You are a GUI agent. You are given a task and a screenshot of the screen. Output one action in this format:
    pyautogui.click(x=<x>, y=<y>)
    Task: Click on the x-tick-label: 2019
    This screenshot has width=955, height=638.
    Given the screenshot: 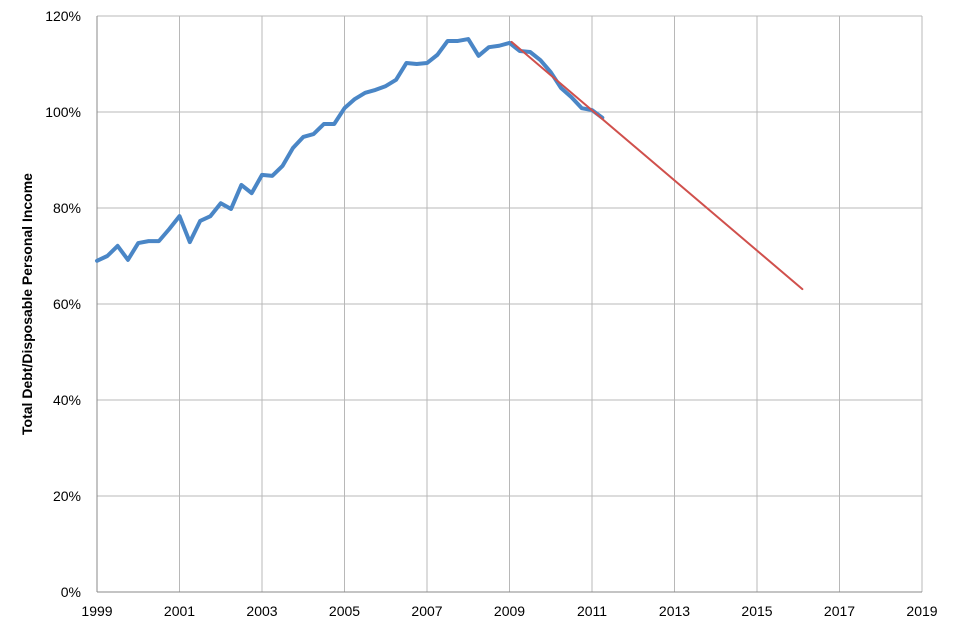 What is the action you would take?
    pyautogui.click(x=921, y=611)
    